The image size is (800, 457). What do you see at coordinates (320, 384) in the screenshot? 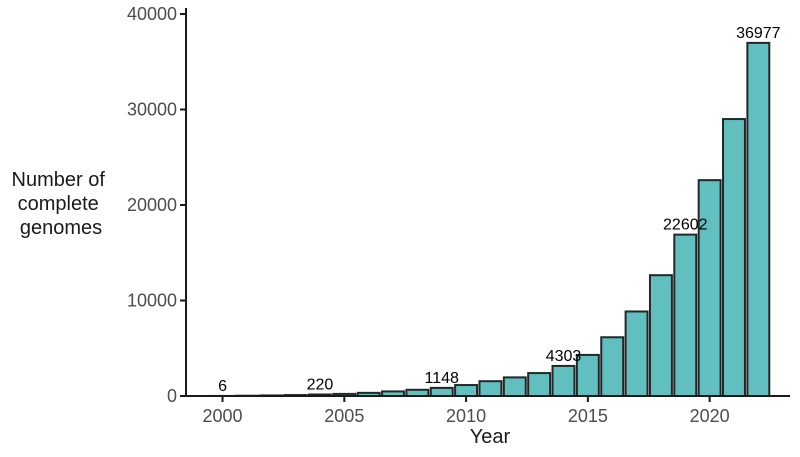
I see `data-label-2004: 220` at bounding box center [320, 384].